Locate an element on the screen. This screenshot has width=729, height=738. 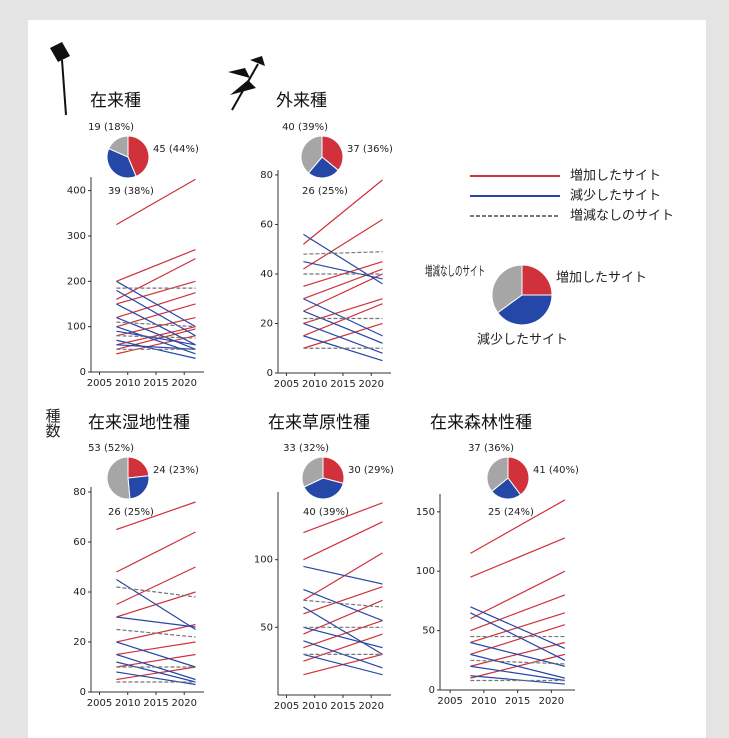
y-tick-label: 60 is located at coordinates (79, 542).